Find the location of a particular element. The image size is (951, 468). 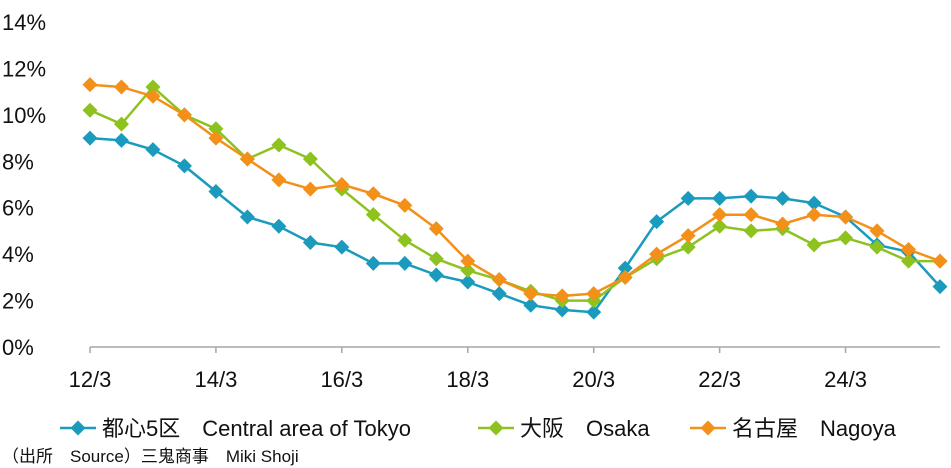

legend-item-osaka: 大阪 Osaka is located at coordinates (564, 428).